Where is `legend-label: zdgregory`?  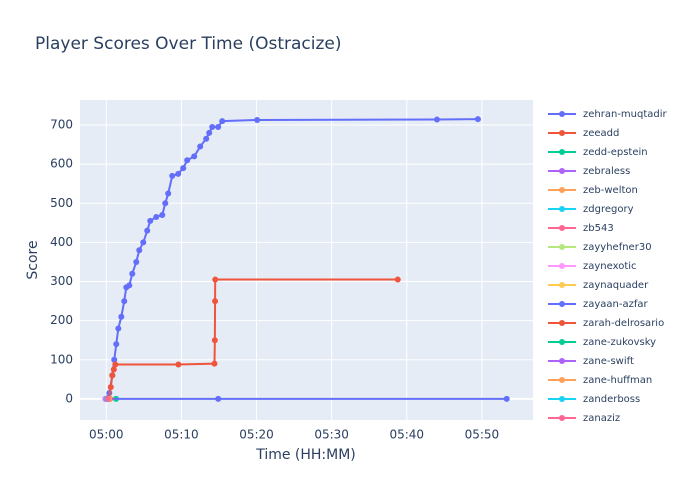 legend-label: zdgregory is located at coordinates (608, 209).